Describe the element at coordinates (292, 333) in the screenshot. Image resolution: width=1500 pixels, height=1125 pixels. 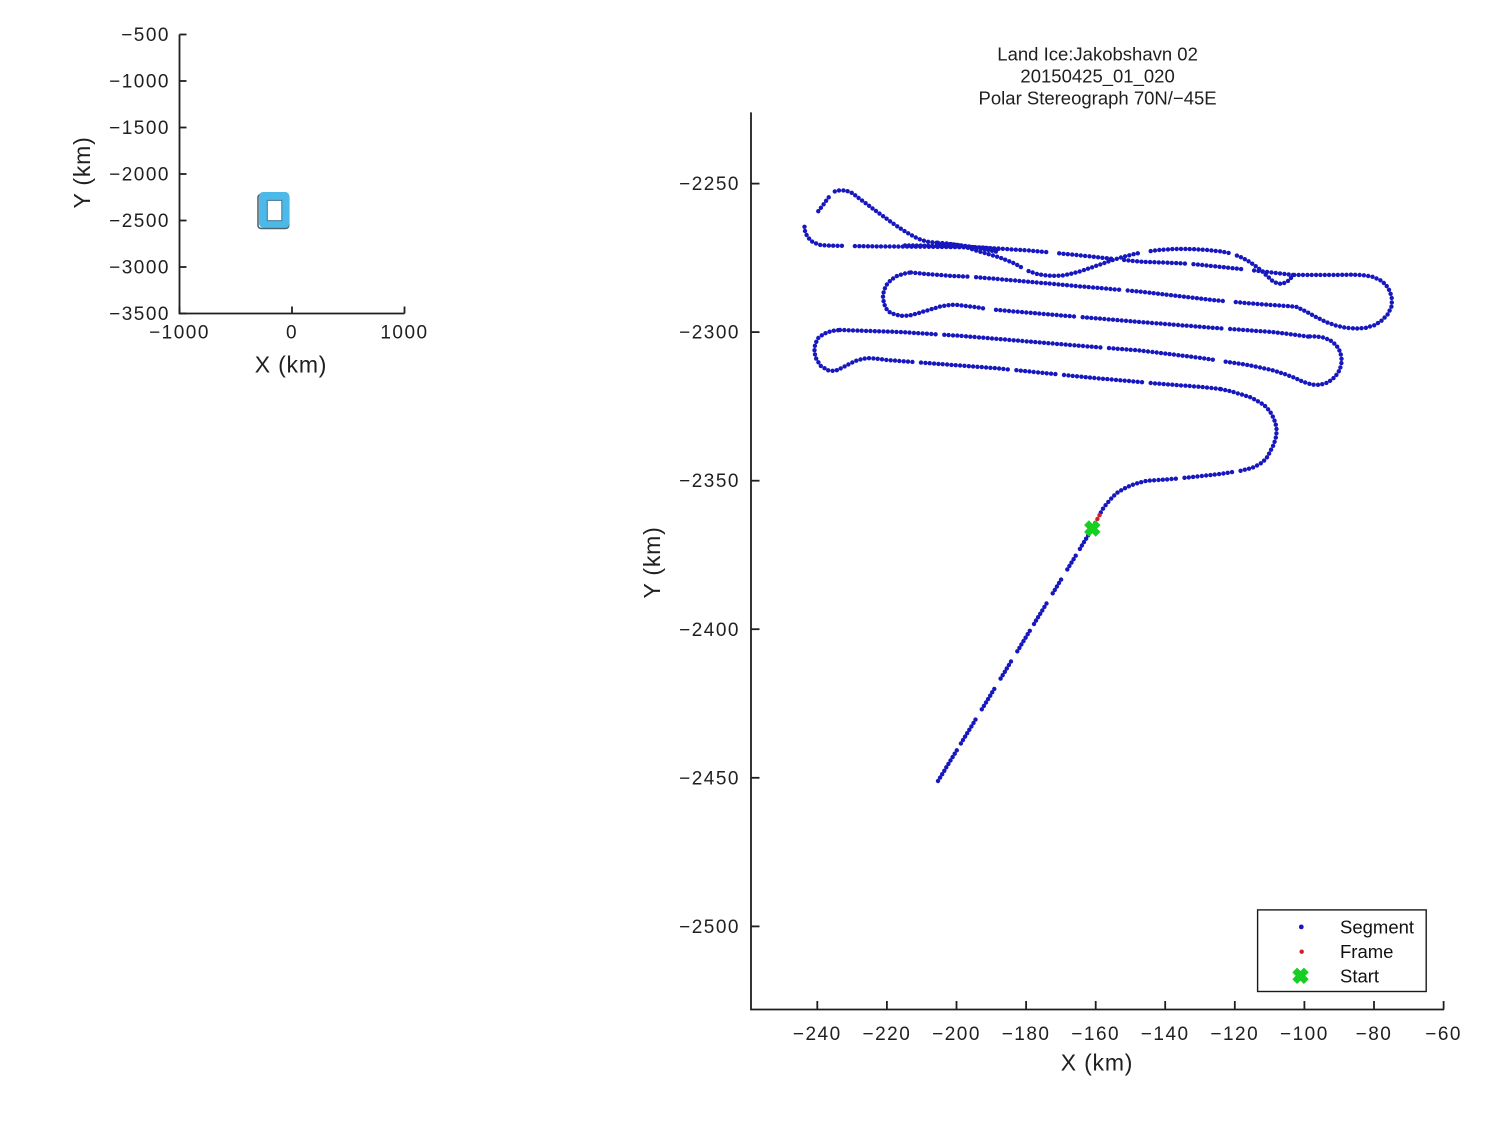
I see `svg-text: 0` at that location.